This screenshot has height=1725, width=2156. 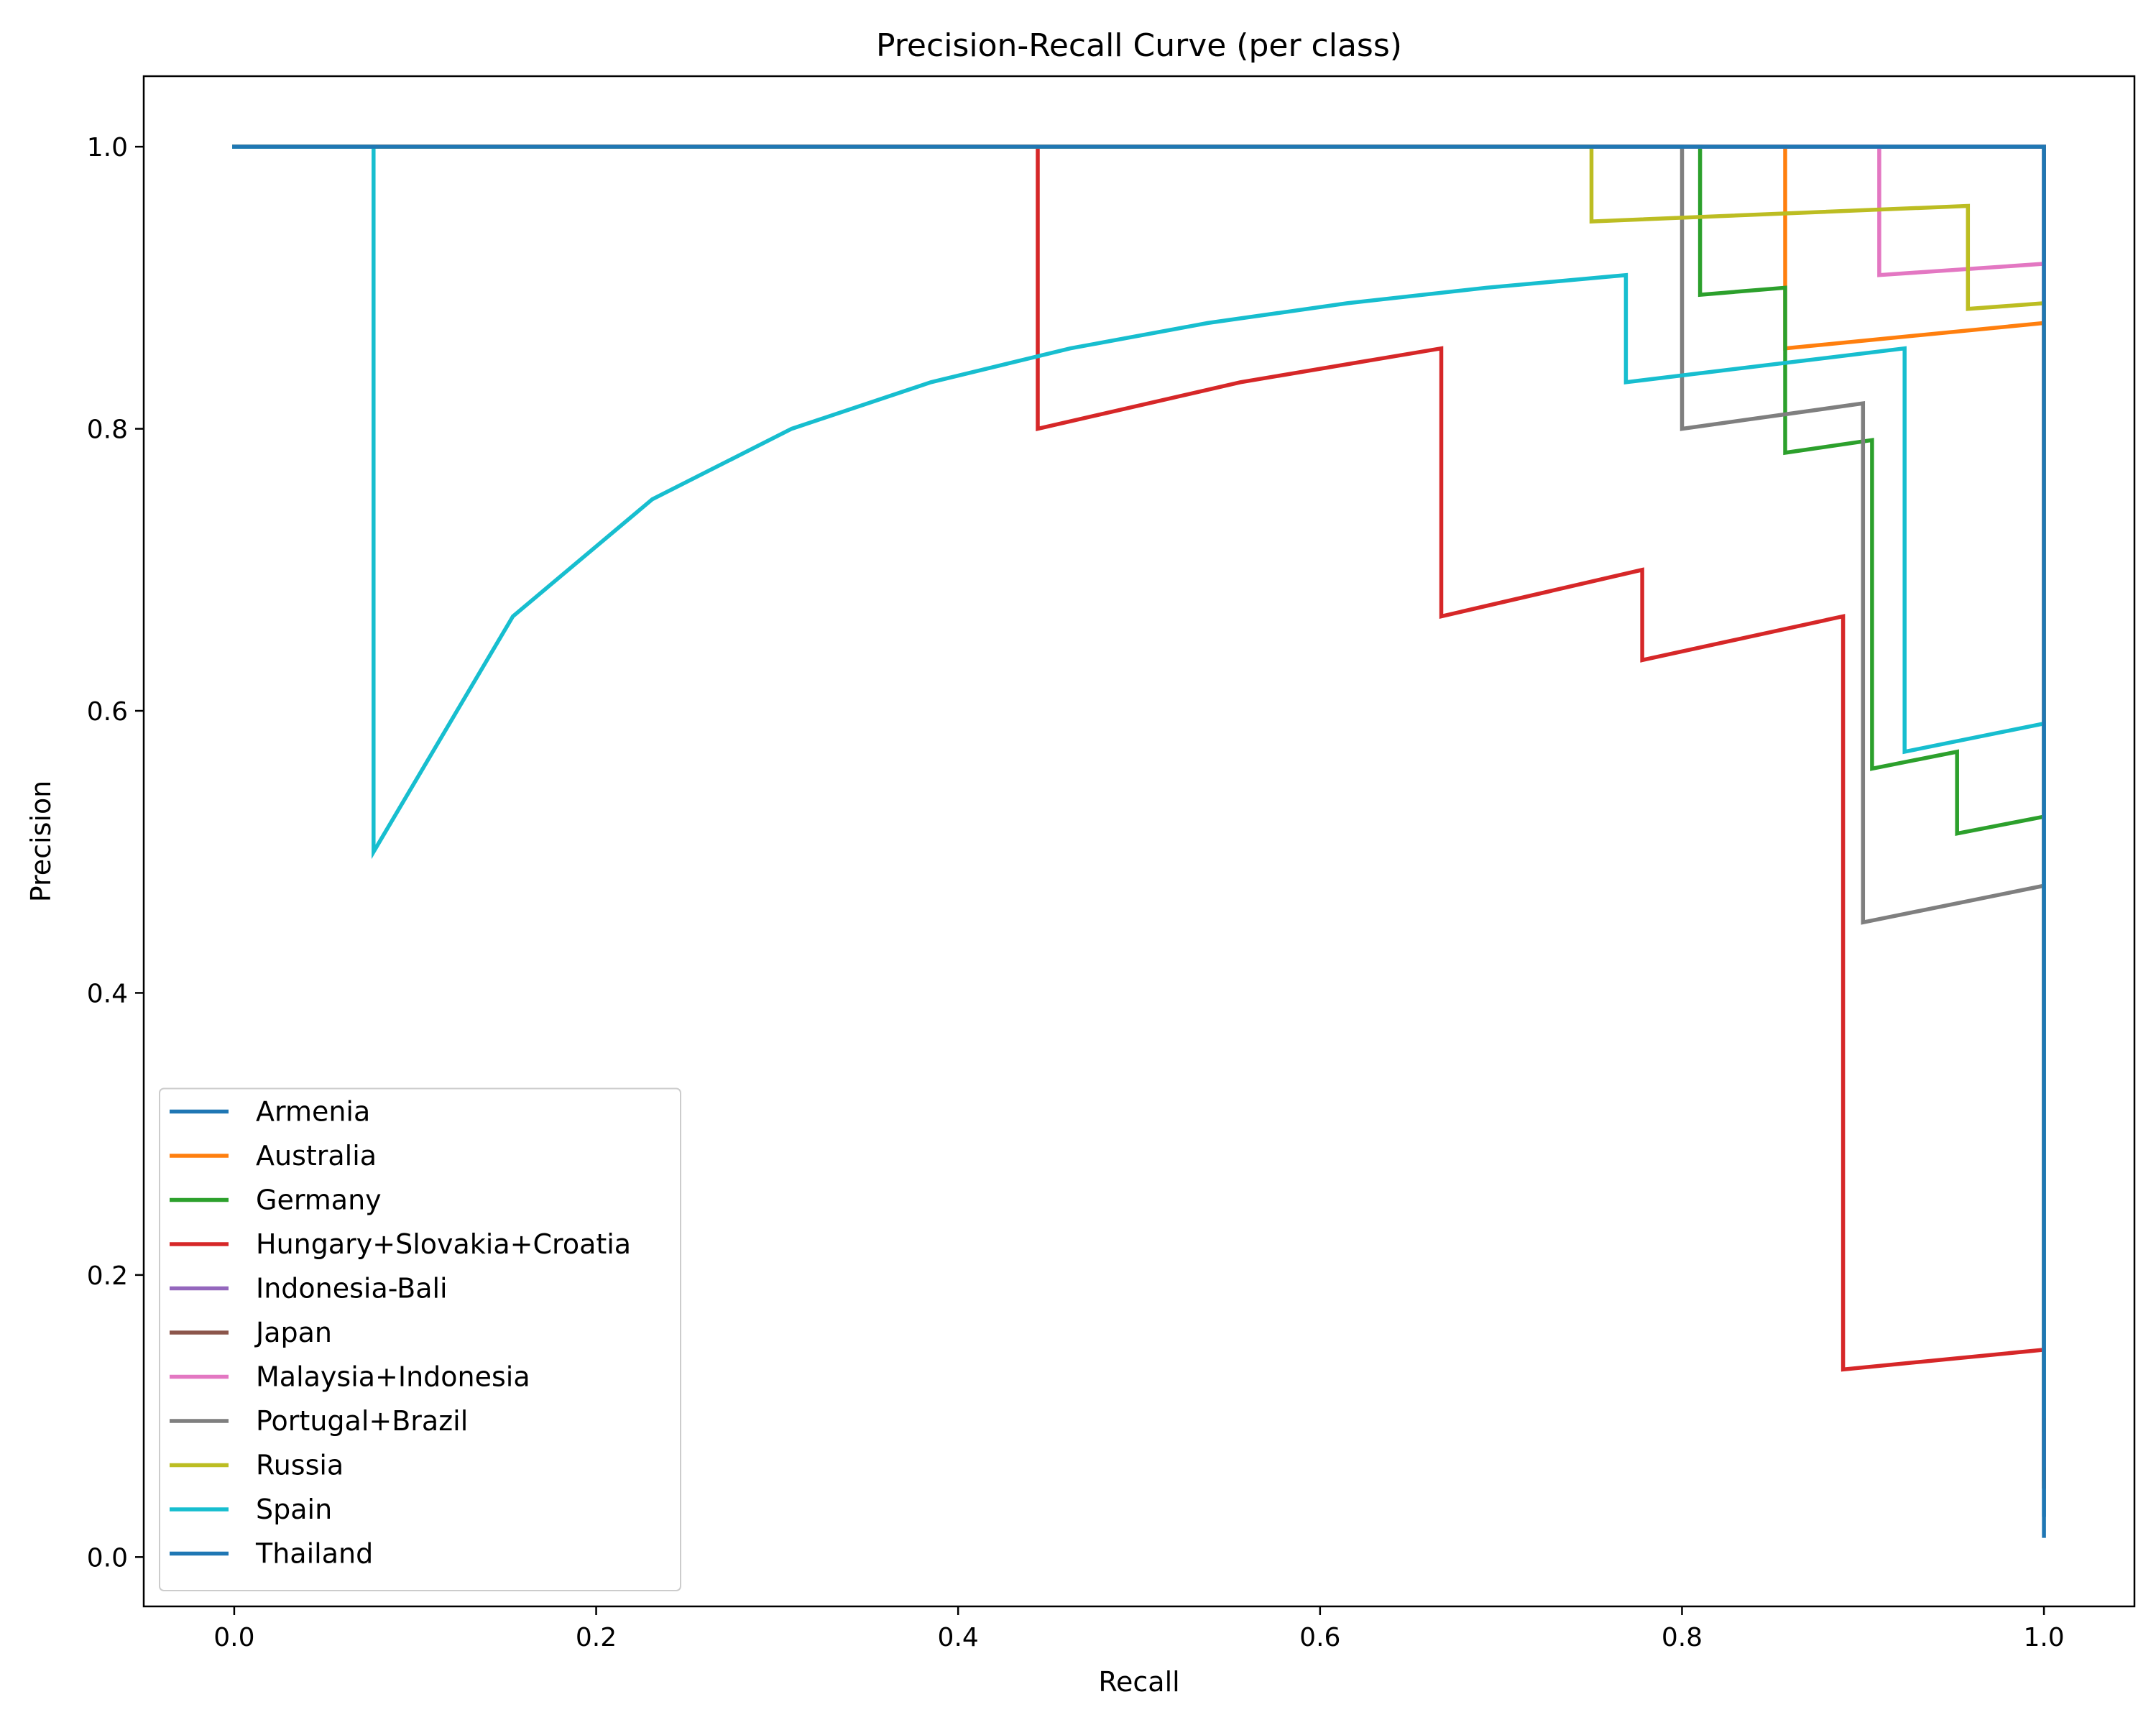 I want to click on legend-label: Russia, so click(x=300, y=1465).